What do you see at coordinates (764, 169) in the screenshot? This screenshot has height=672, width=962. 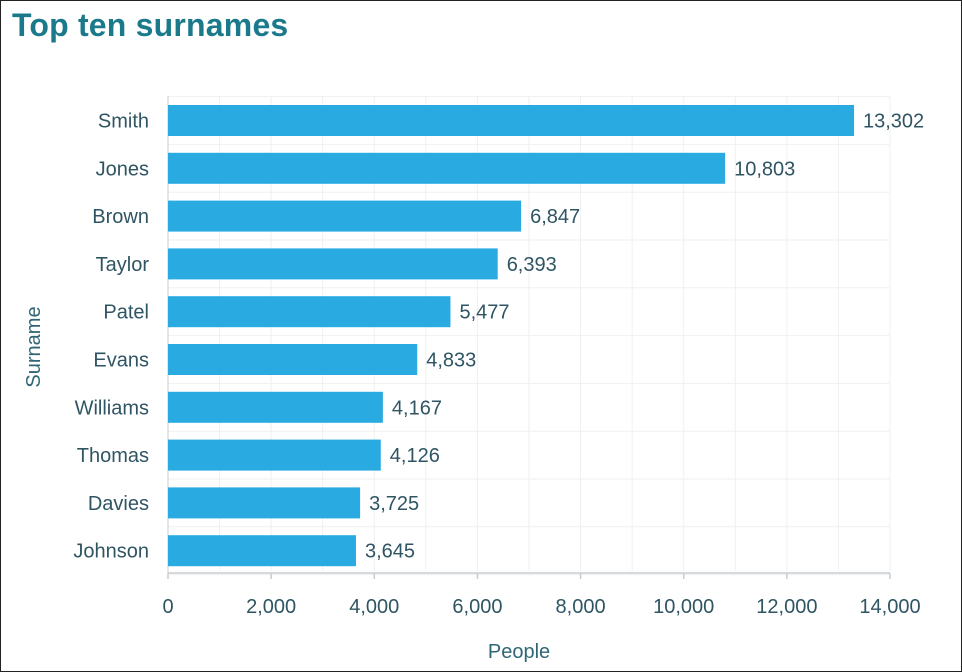 I see `value-label: 10,803` at bounding box center [764, 169].